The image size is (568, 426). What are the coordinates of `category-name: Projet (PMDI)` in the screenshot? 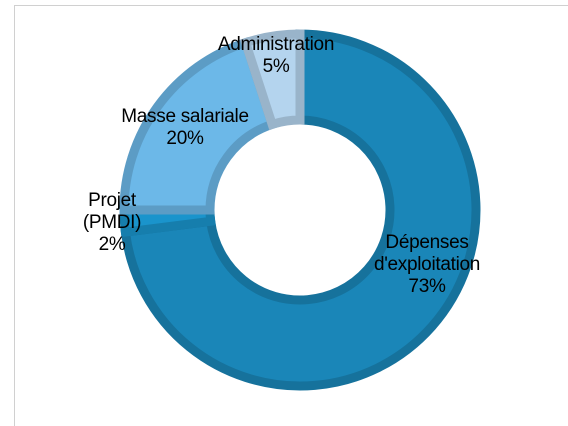 It's located at (112, 211).